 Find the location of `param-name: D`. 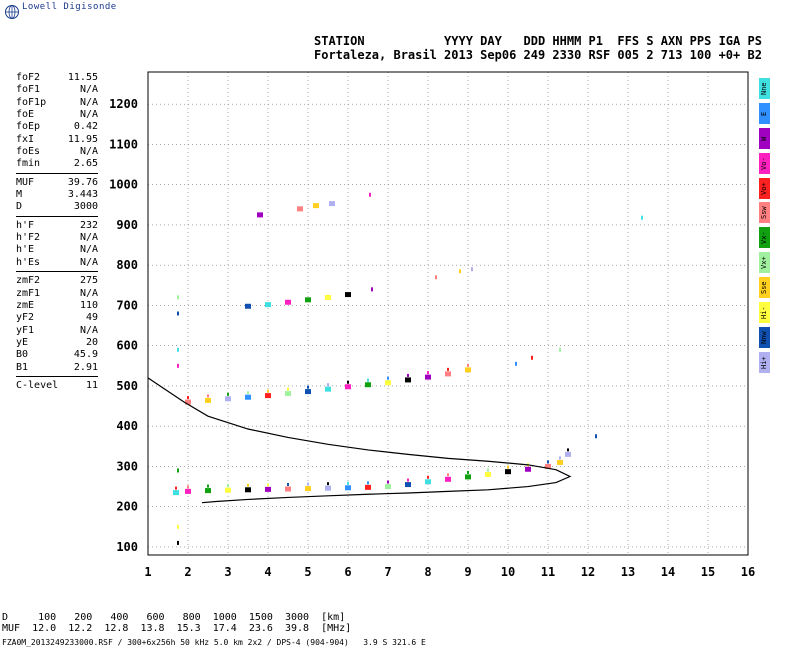

param-name: D is located at coordinates (19, 207).